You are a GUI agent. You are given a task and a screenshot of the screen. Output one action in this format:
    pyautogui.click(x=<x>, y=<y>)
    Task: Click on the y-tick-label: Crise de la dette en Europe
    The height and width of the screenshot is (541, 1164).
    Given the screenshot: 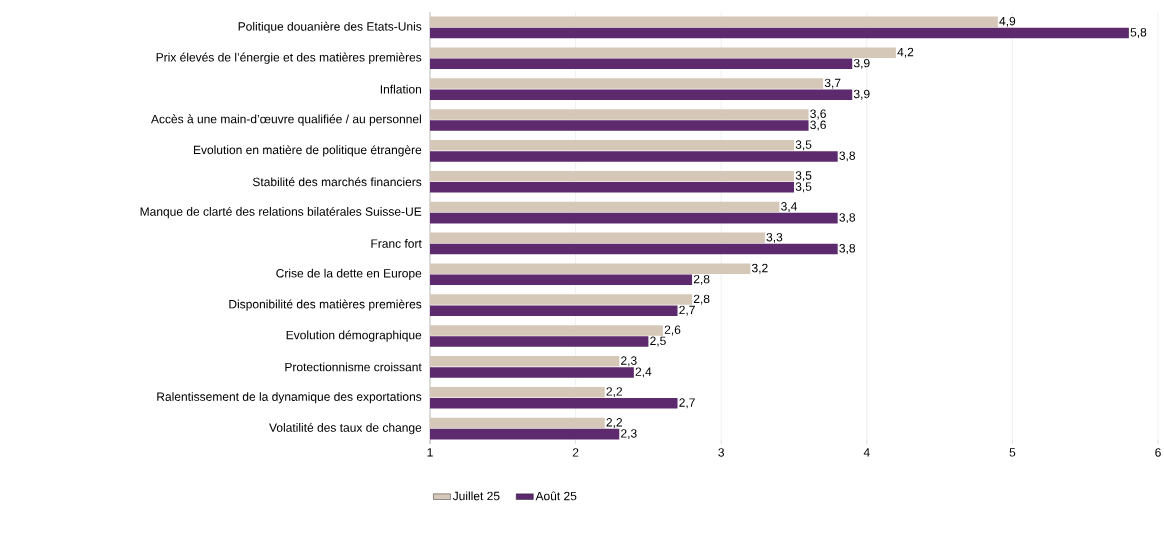 What is the action you would take?
    pyautogui.click(x=349, y=274)
    